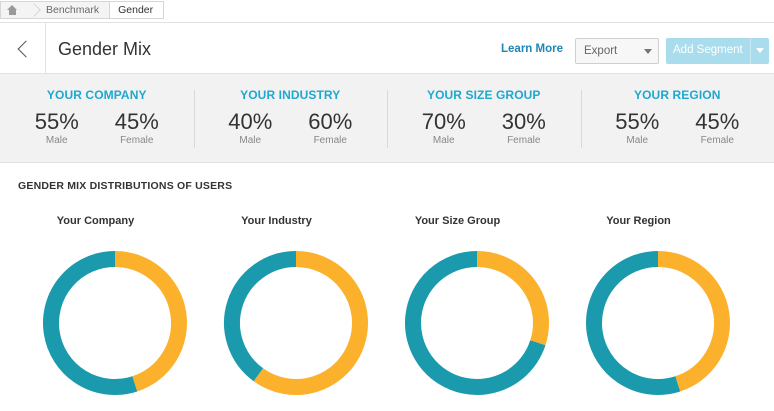 This screenshot has height=411, width=774. I want to click on chart-title: Your Size Group, so click(457, 221).